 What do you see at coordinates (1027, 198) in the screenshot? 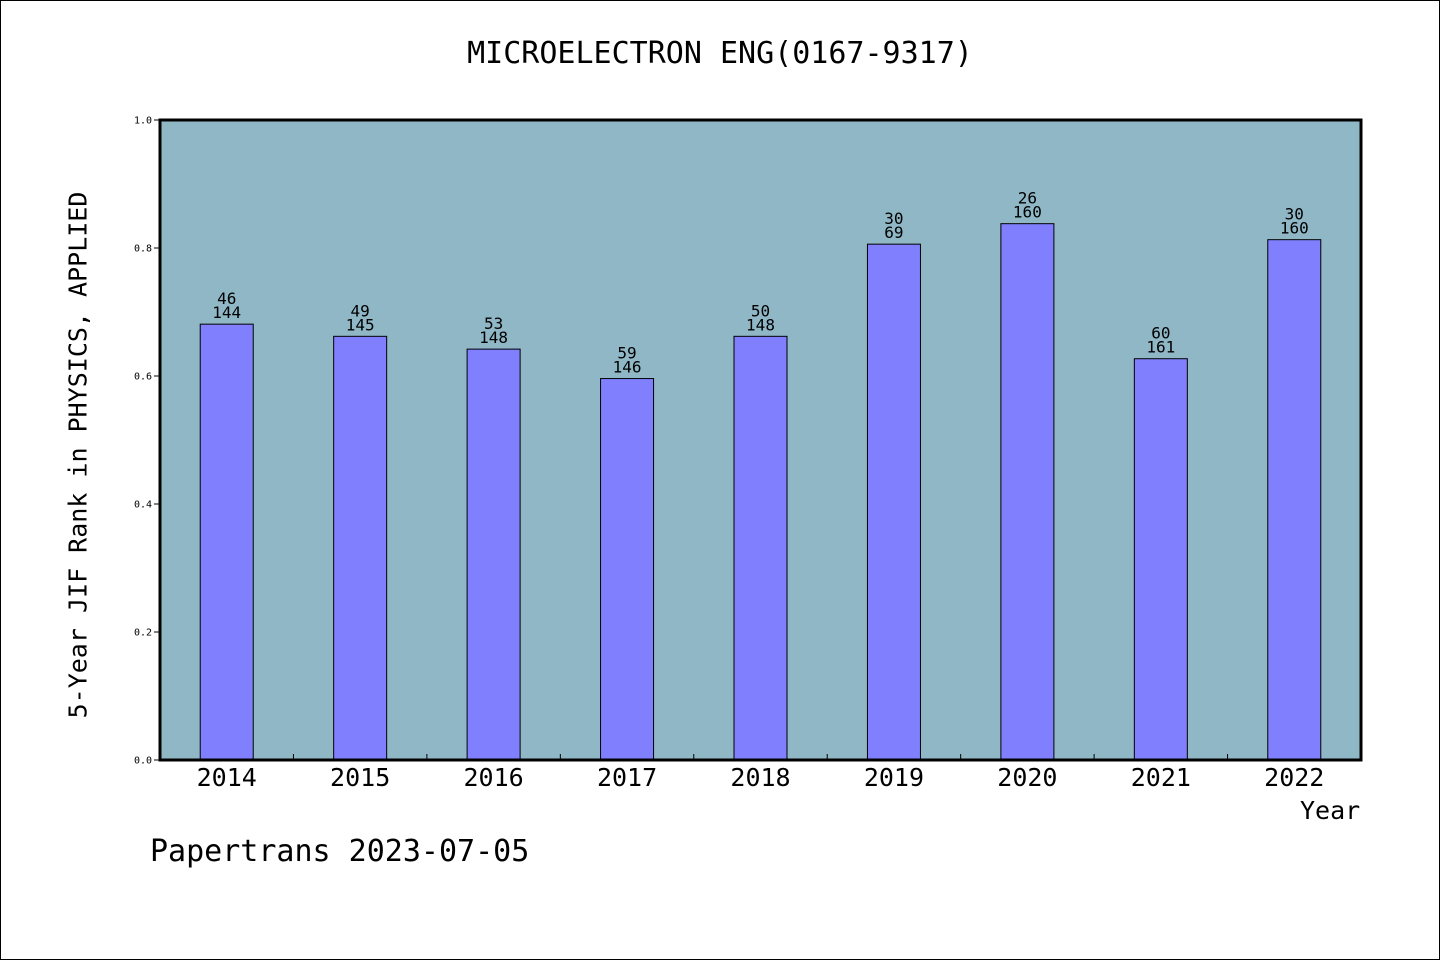
I see `bar-label-rank: 26` at bounding box center [1027, 198].